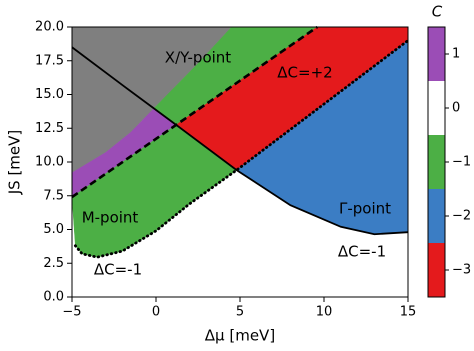 Image resolution: width=474 pixels, height=351 pixels. What do you see at coordinates (110, 218) in the screenshot?
I see `annotation: M-point` at bounding box center [110, 218].